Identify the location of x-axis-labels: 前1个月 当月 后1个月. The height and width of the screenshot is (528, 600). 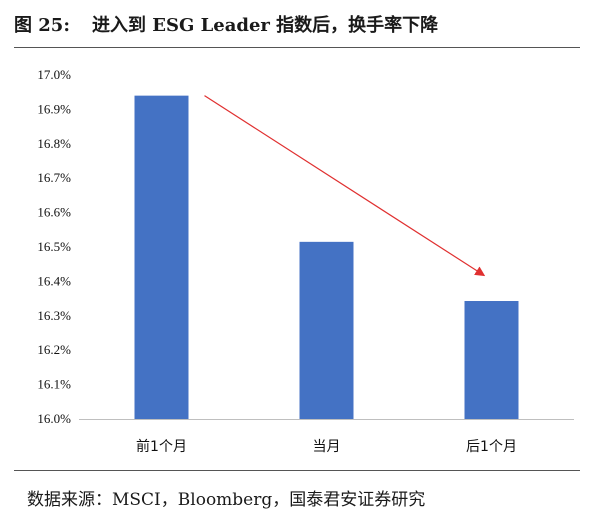
(326, 446).